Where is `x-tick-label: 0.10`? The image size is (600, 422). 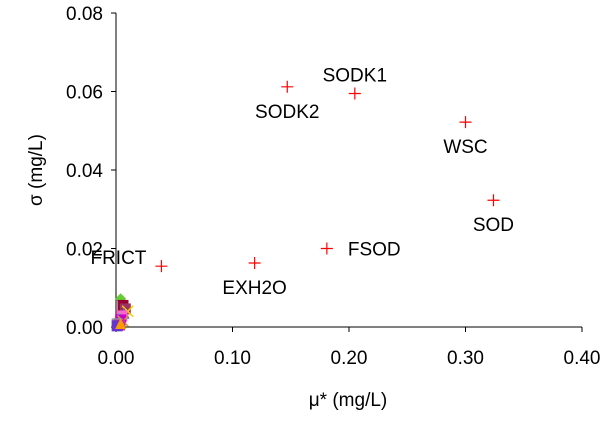
x-tick-label: 0.10 is located at coordinates (232, 358).